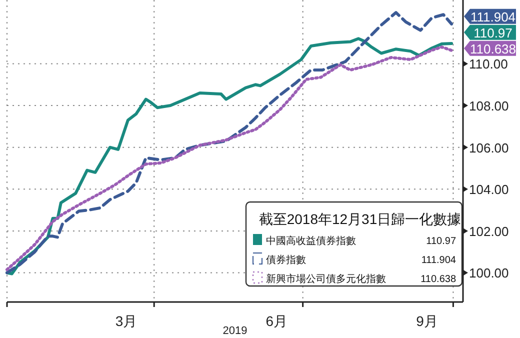  What do you see at coordinates (493, 32) in the screenshot?
I see `data-label: 110.97` at bounding box center [493, 32].